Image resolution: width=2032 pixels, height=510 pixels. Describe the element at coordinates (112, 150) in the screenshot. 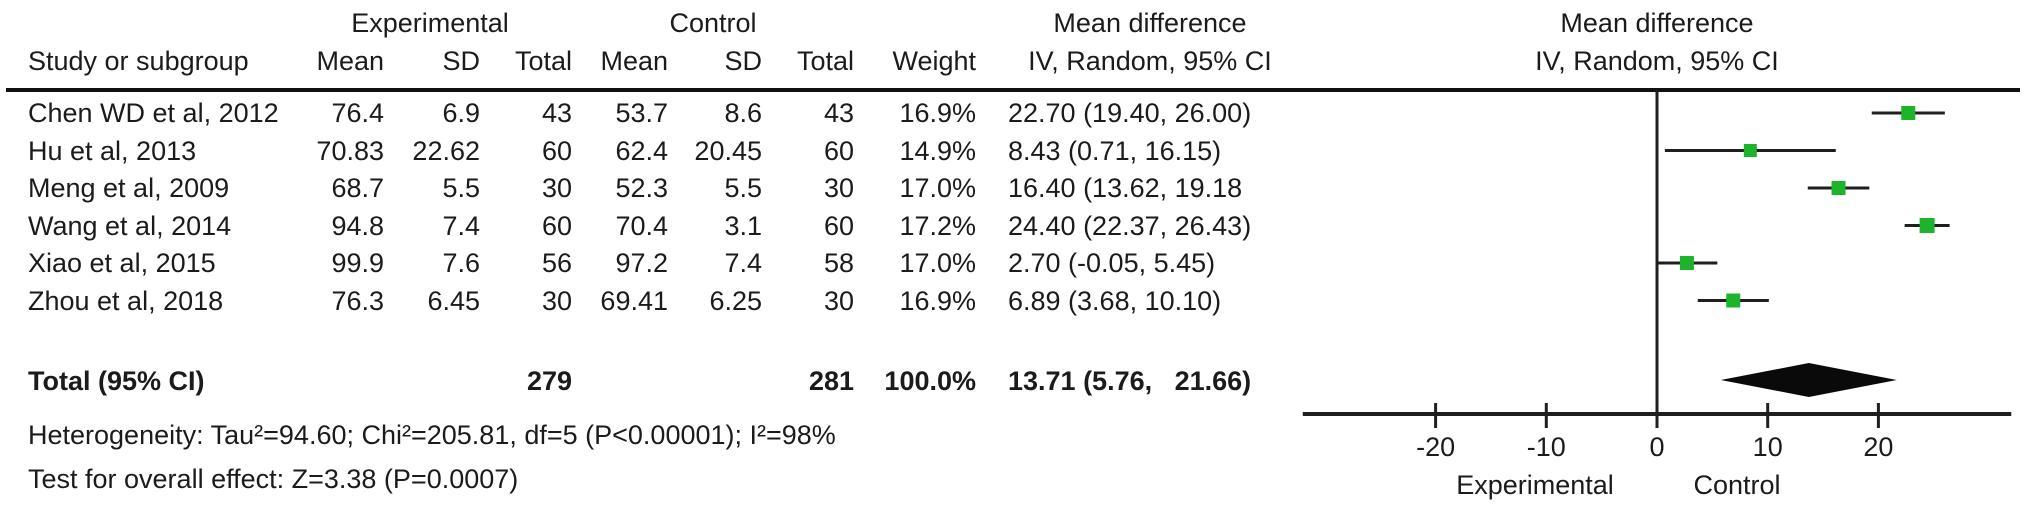

I see `study-name-cell: Hu et al, 2013` at that location.